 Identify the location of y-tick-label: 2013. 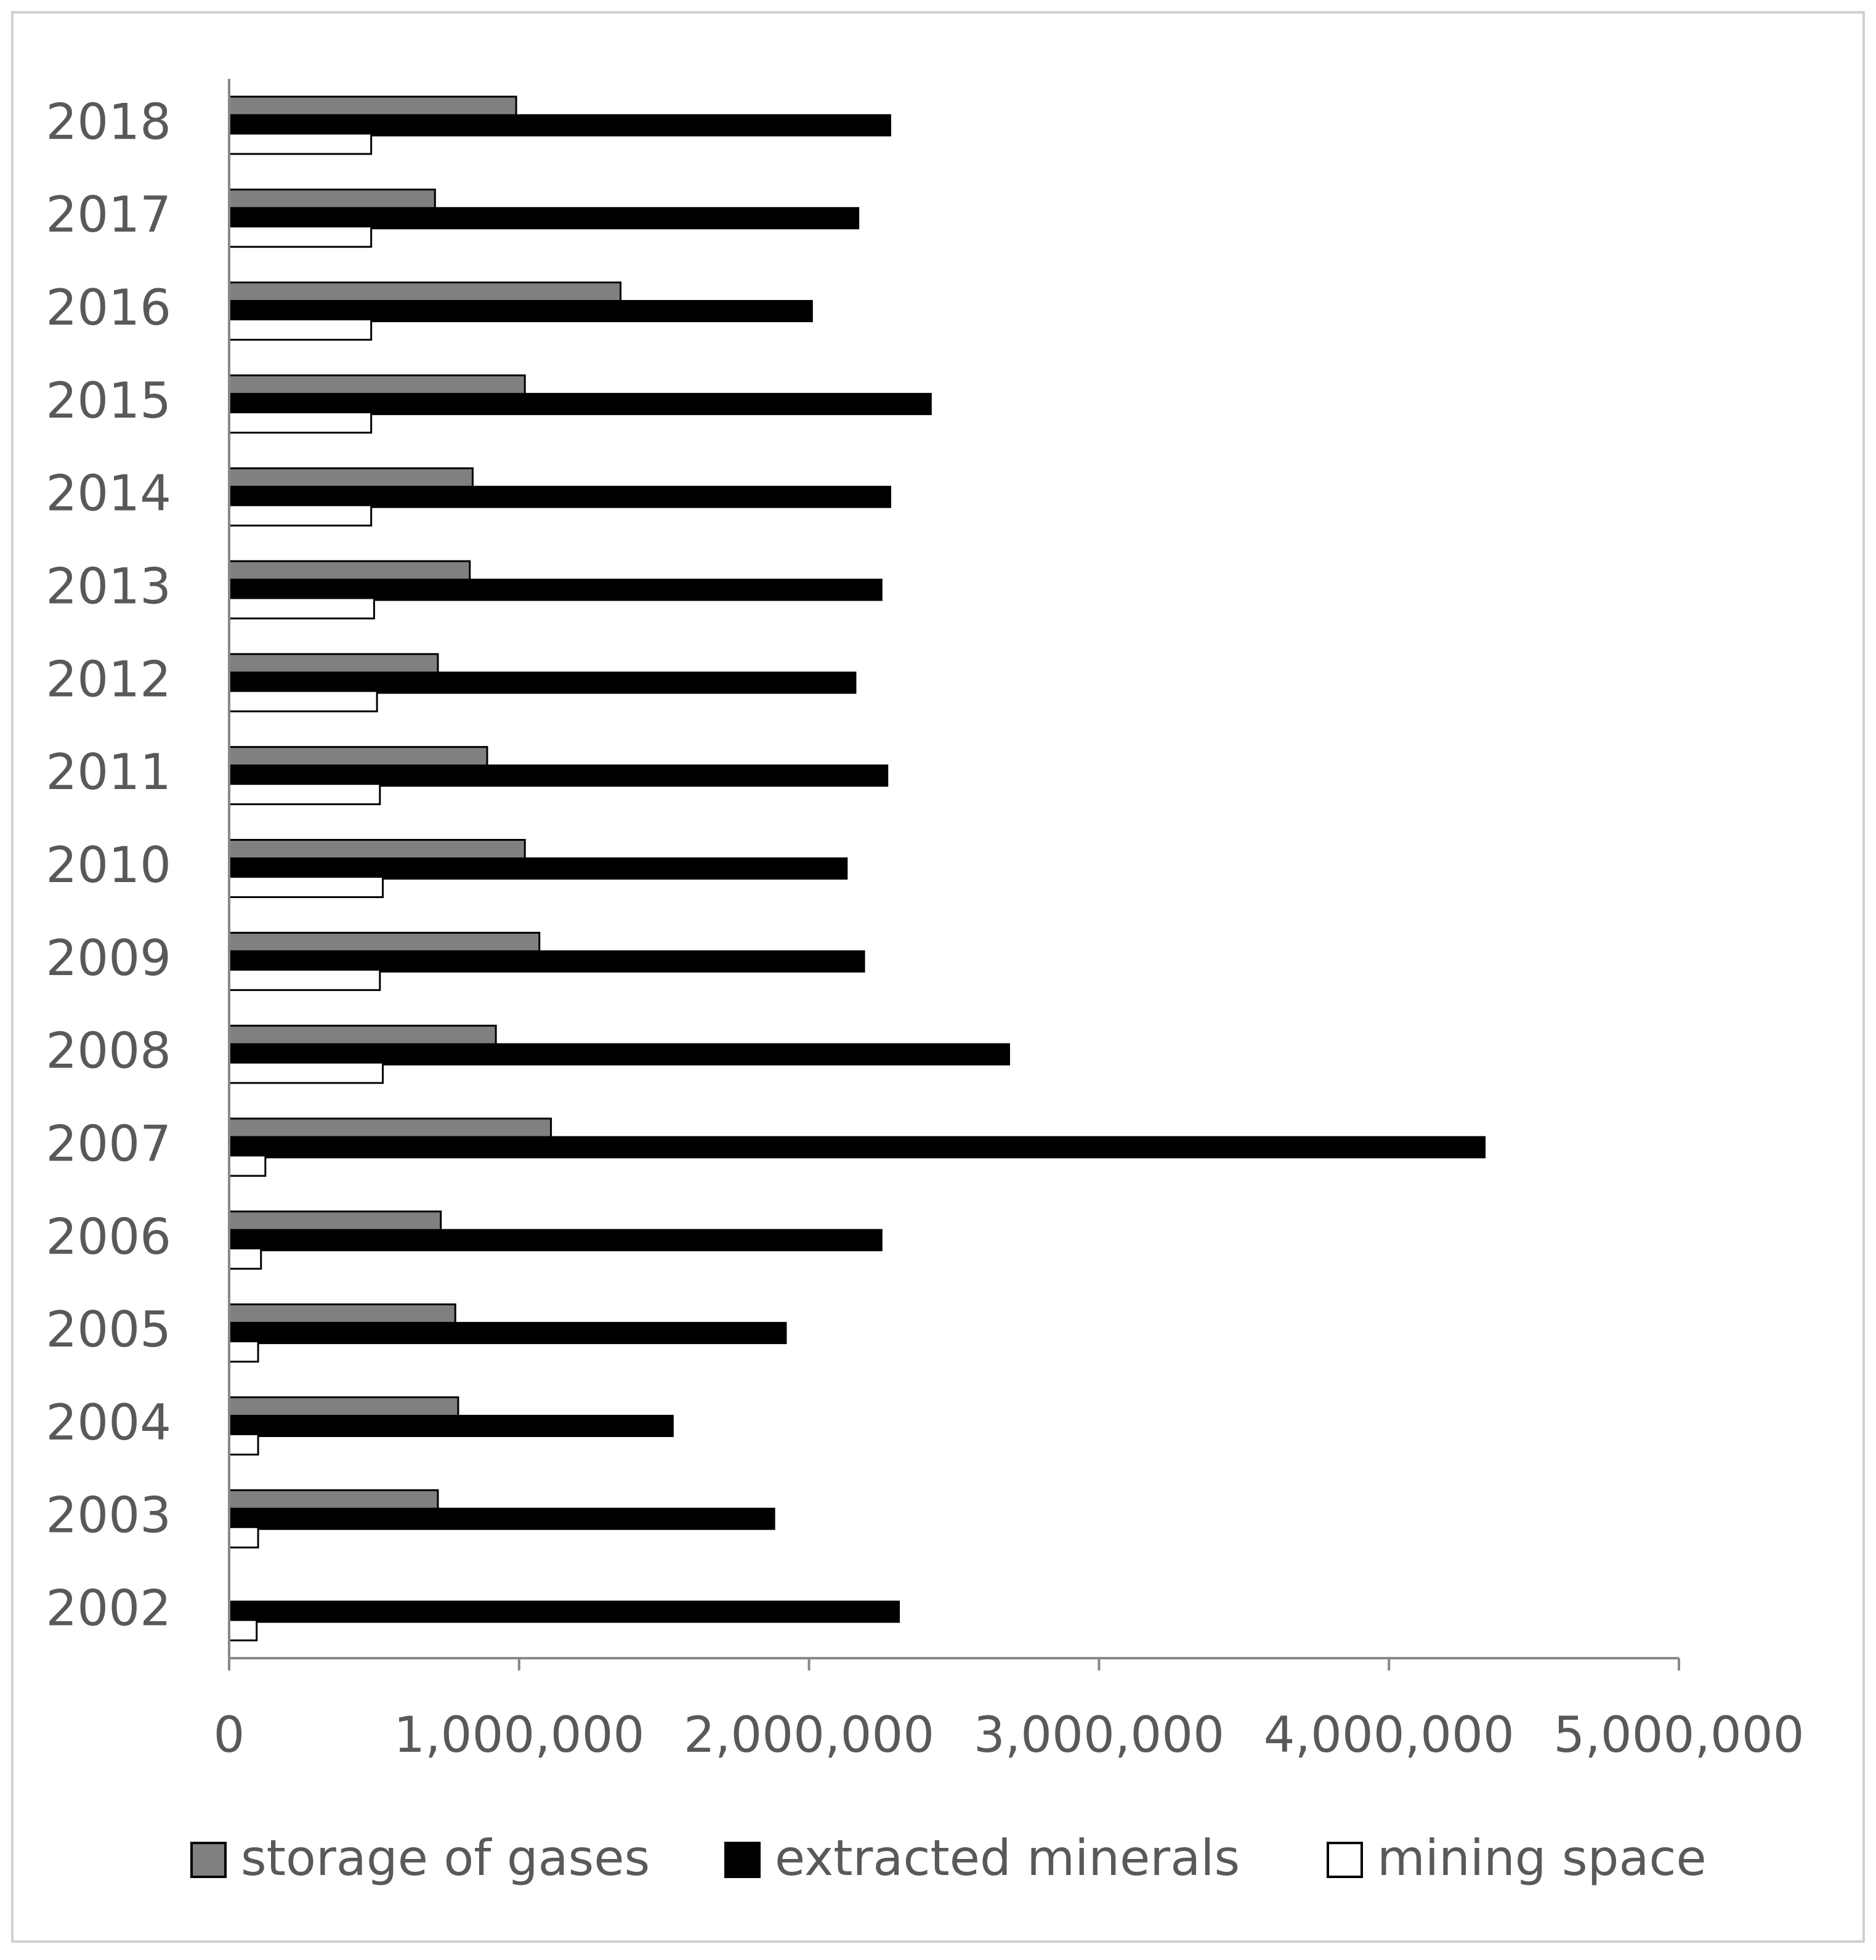
(108, 586).